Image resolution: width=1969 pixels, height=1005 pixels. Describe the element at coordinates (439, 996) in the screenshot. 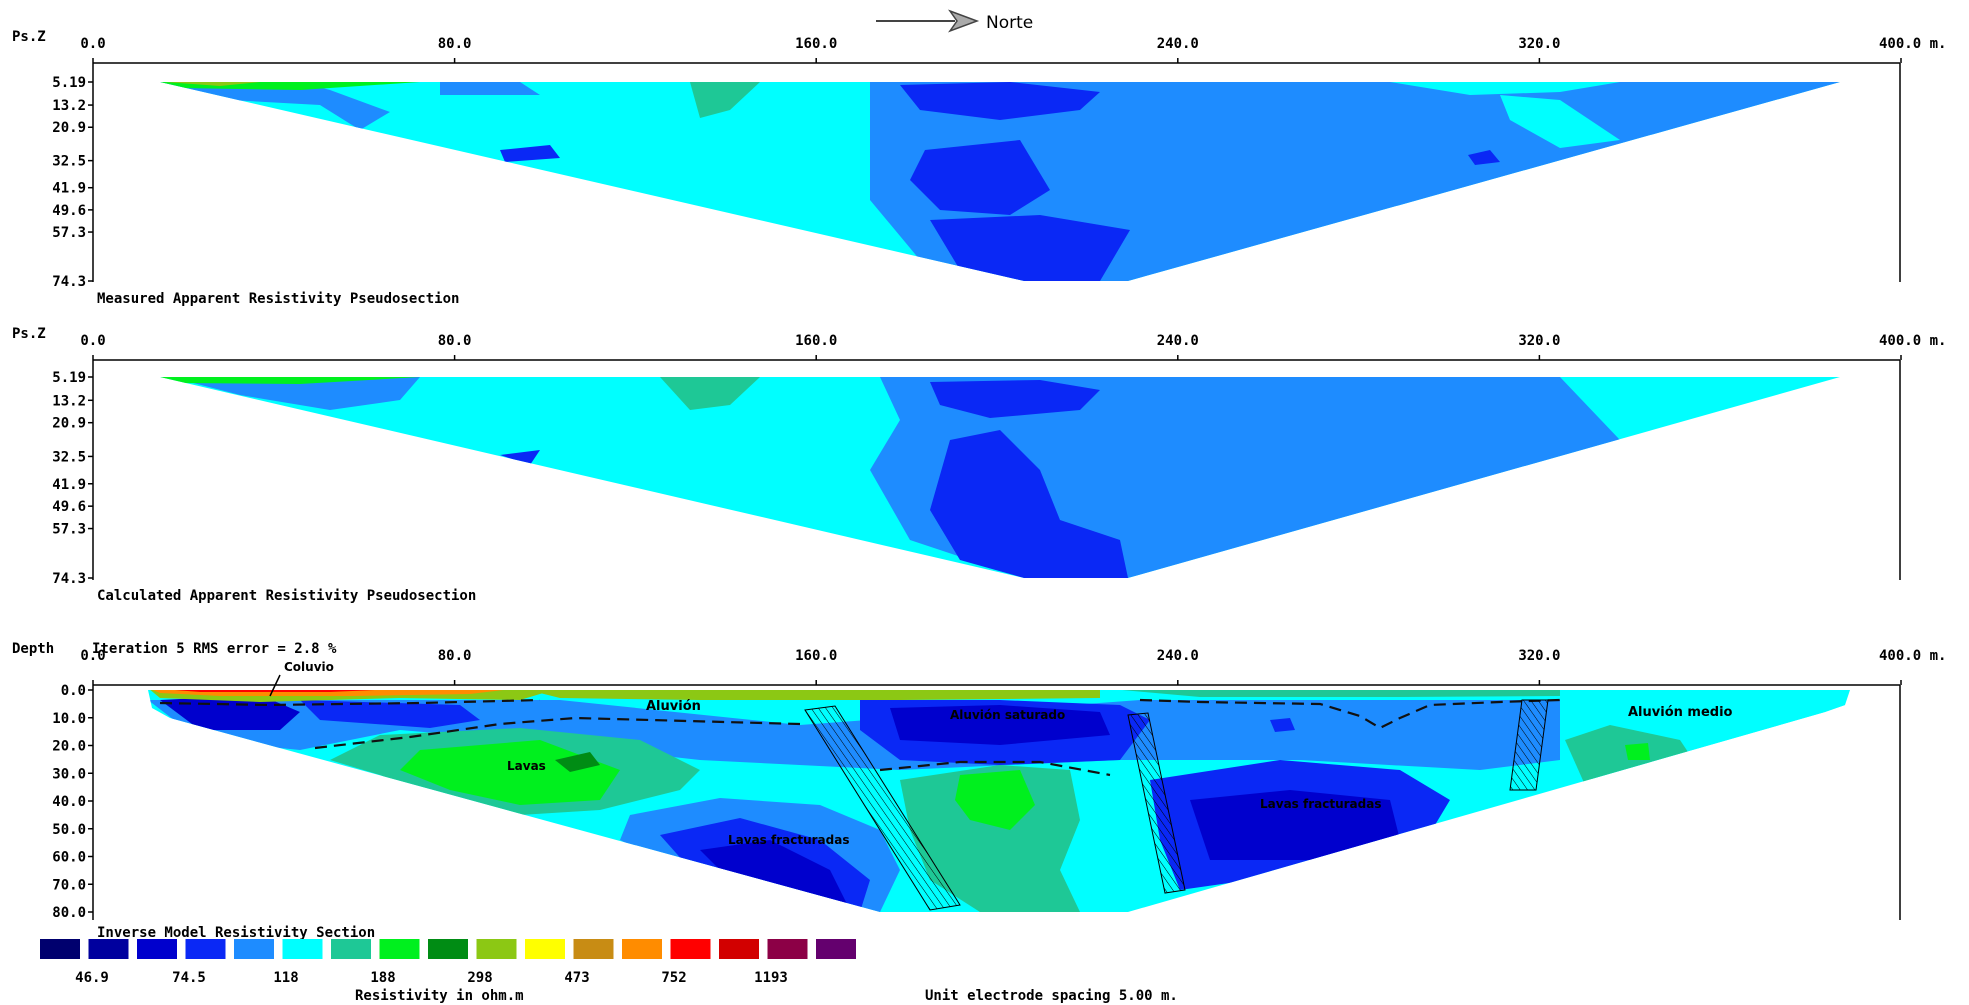

I see `legend-units-label: Resistivity in ohm.m` at that location.